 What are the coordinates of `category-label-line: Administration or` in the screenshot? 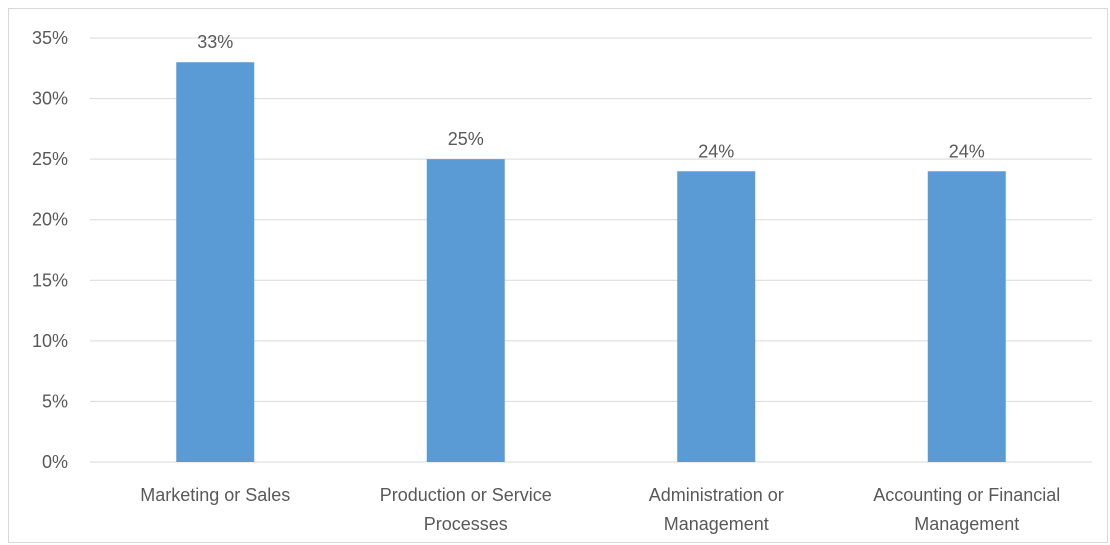 It's located at (716, 495).